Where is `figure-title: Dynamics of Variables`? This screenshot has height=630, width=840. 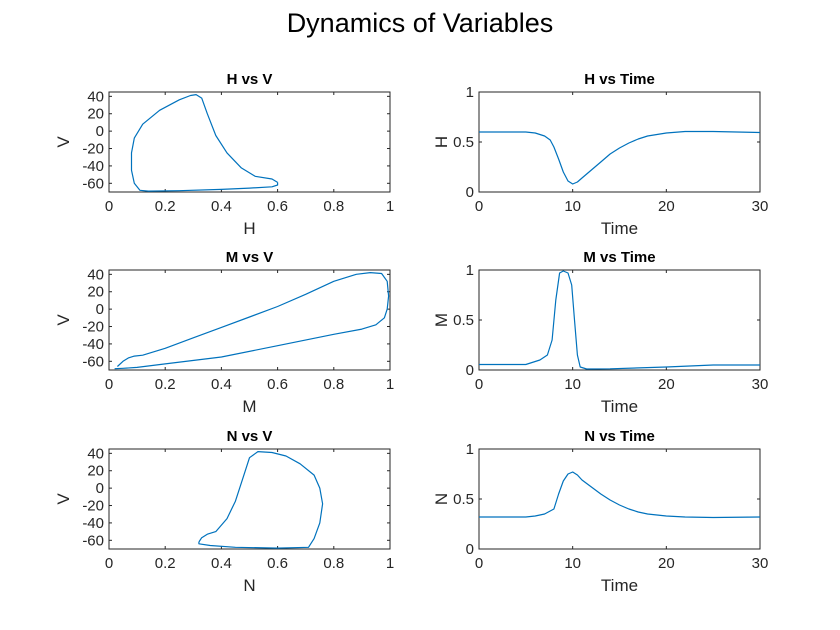 figure-title: Dynamics of Variables is located at coordinates (420, 23).